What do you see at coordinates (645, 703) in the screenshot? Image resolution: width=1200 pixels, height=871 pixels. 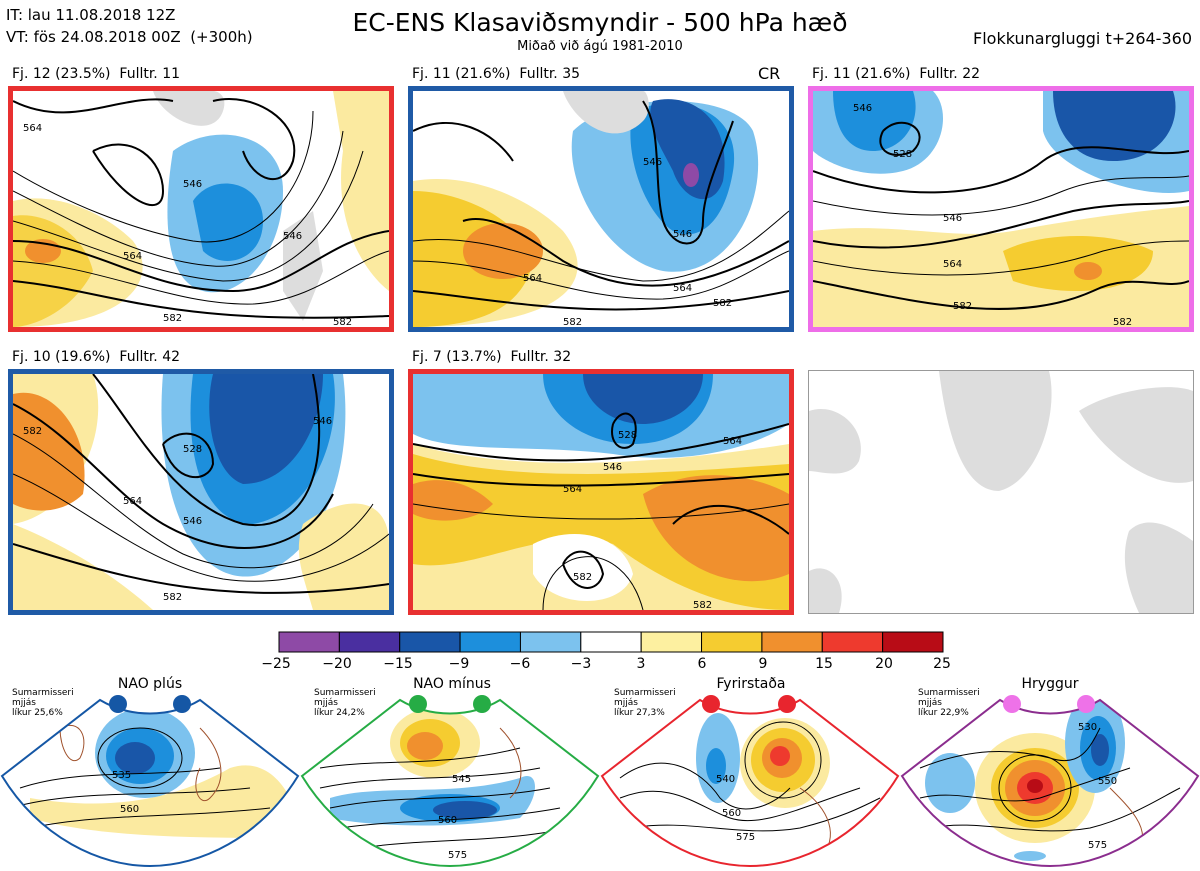 I see `regime-note-3: Sumarmisseri mjjás líkur 27,3%` at bounding box center [645, 703].